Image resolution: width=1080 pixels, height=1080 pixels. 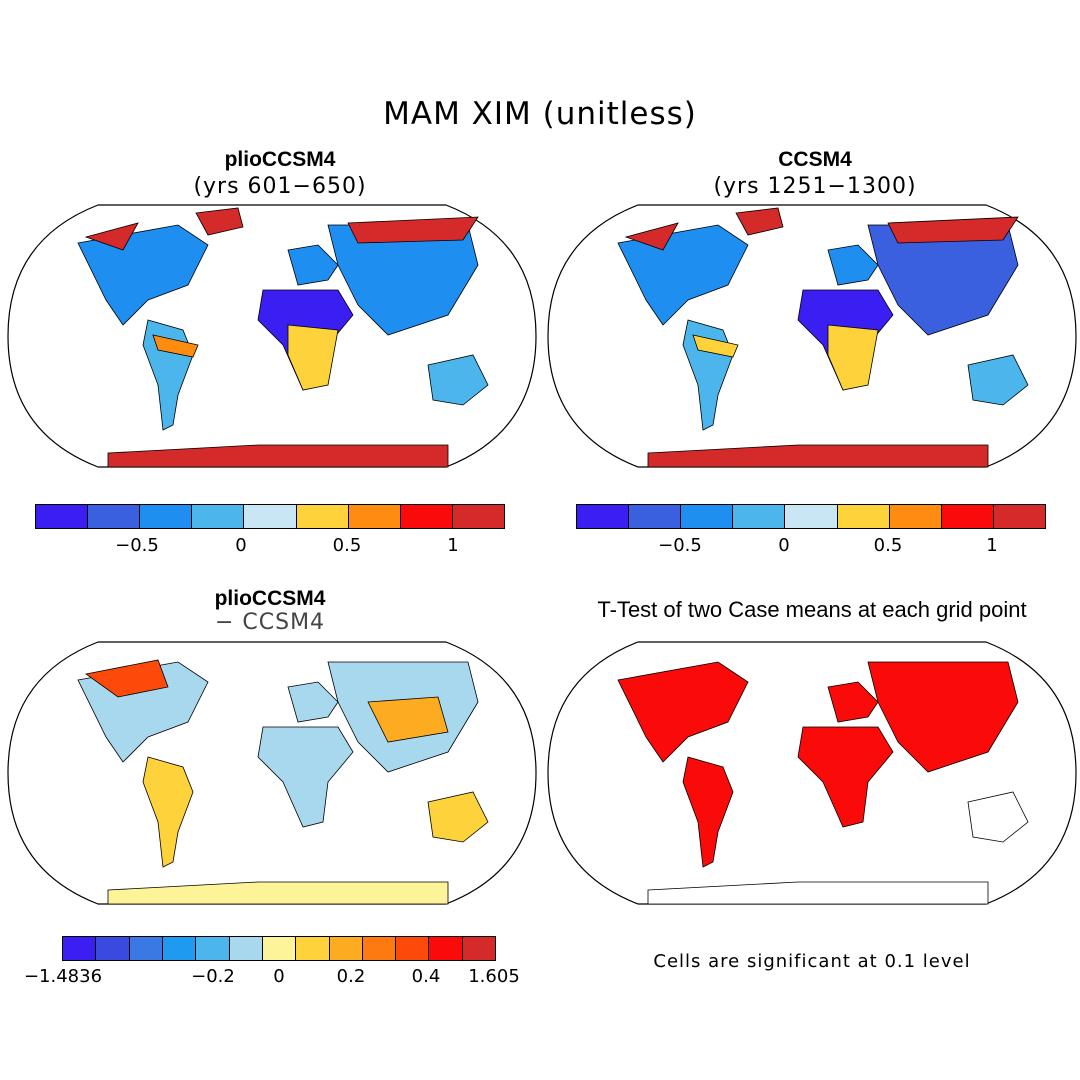 I want to click on panel2-subtitle: (yrs 1251−1300), so click(x=815, y=186).